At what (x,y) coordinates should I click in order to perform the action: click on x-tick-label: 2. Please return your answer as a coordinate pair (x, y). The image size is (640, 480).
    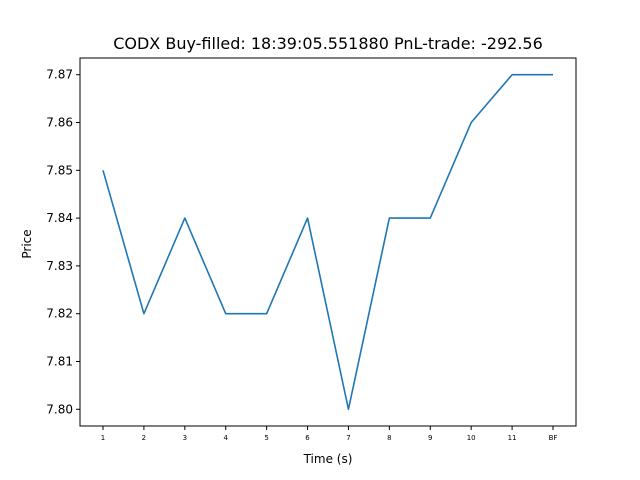
    Looking at the image, I should click on (144, 438).